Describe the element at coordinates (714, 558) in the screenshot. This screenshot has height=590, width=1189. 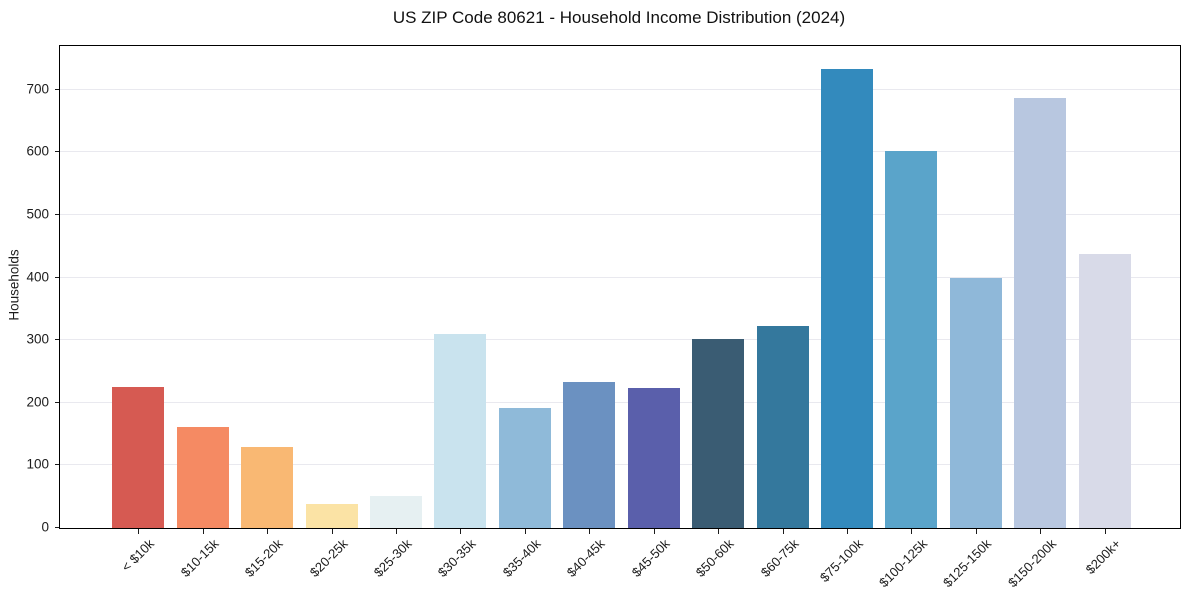
I see `x-tick-label: $50-60k` at that location.